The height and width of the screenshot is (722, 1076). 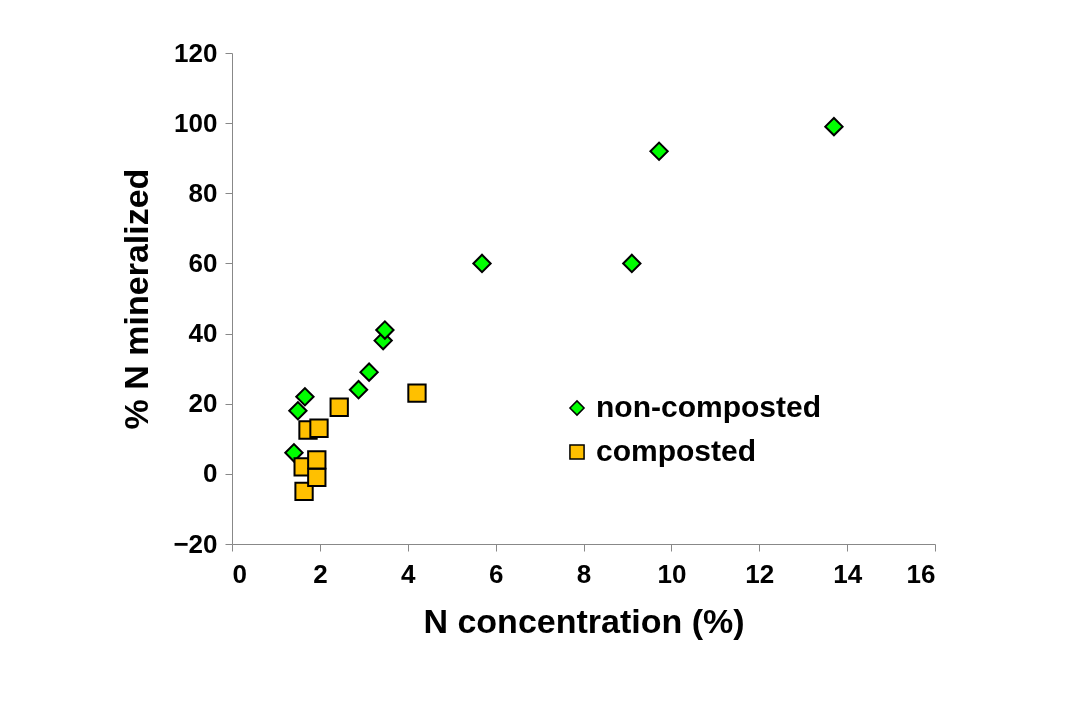 What do you see at coordinates (239, 573) in the screenshot?
I see `x-tick-label: 0` at bounding box center [239, 573].